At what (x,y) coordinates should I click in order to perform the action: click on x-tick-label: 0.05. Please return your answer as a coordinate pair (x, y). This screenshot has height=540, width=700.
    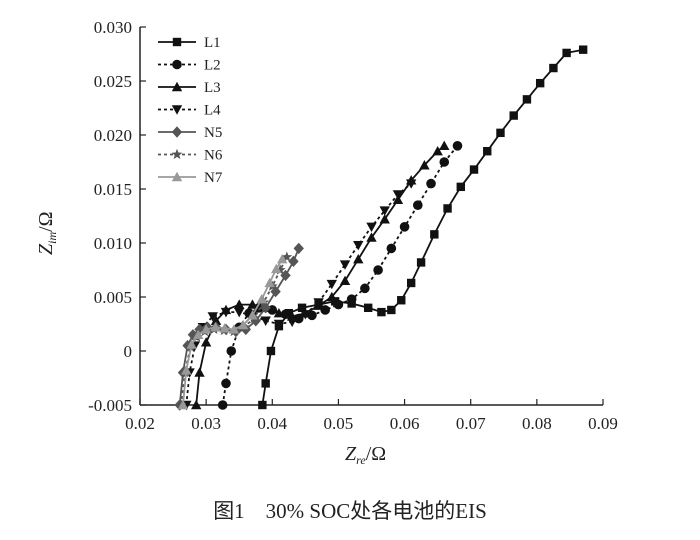
    Looking at the image, I should click on (339, 423).